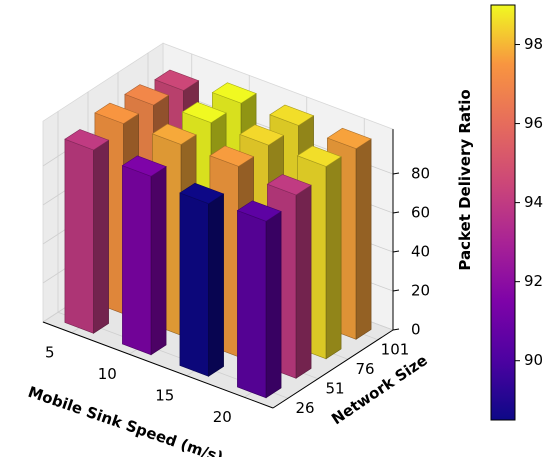  Describe the element at coordinates (420, 291) in the screenshot. I see `z-tick-label: 20` at that location.